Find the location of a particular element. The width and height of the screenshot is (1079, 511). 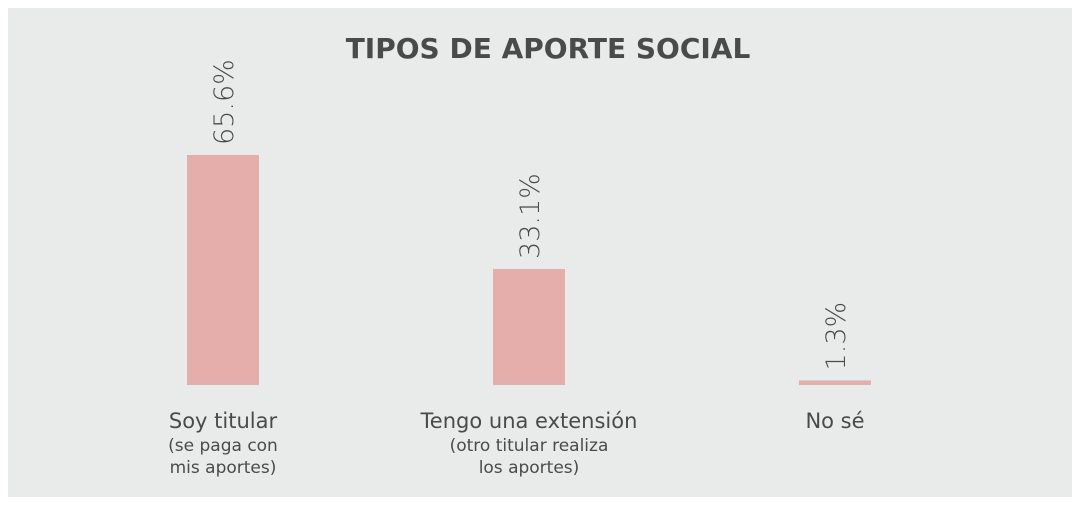

chart-title: TIPOS DE APORTE SOCIAL is located at coordinates (548, 48).